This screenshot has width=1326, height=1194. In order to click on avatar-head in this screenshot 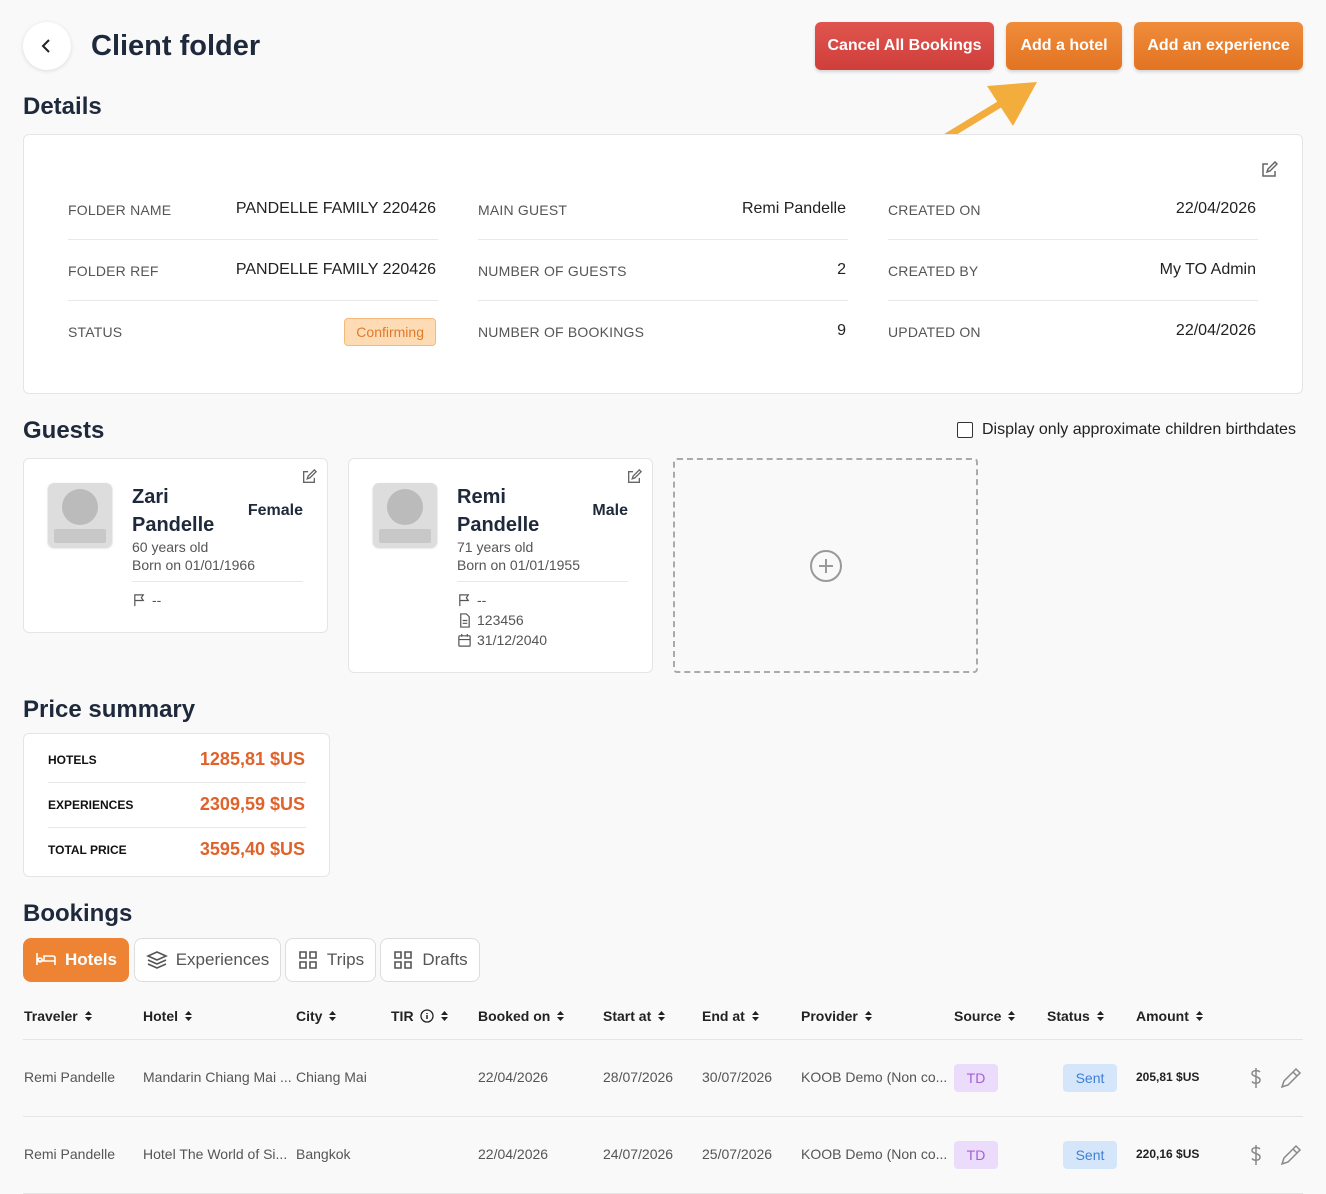, I will do `click(80, 507)`.